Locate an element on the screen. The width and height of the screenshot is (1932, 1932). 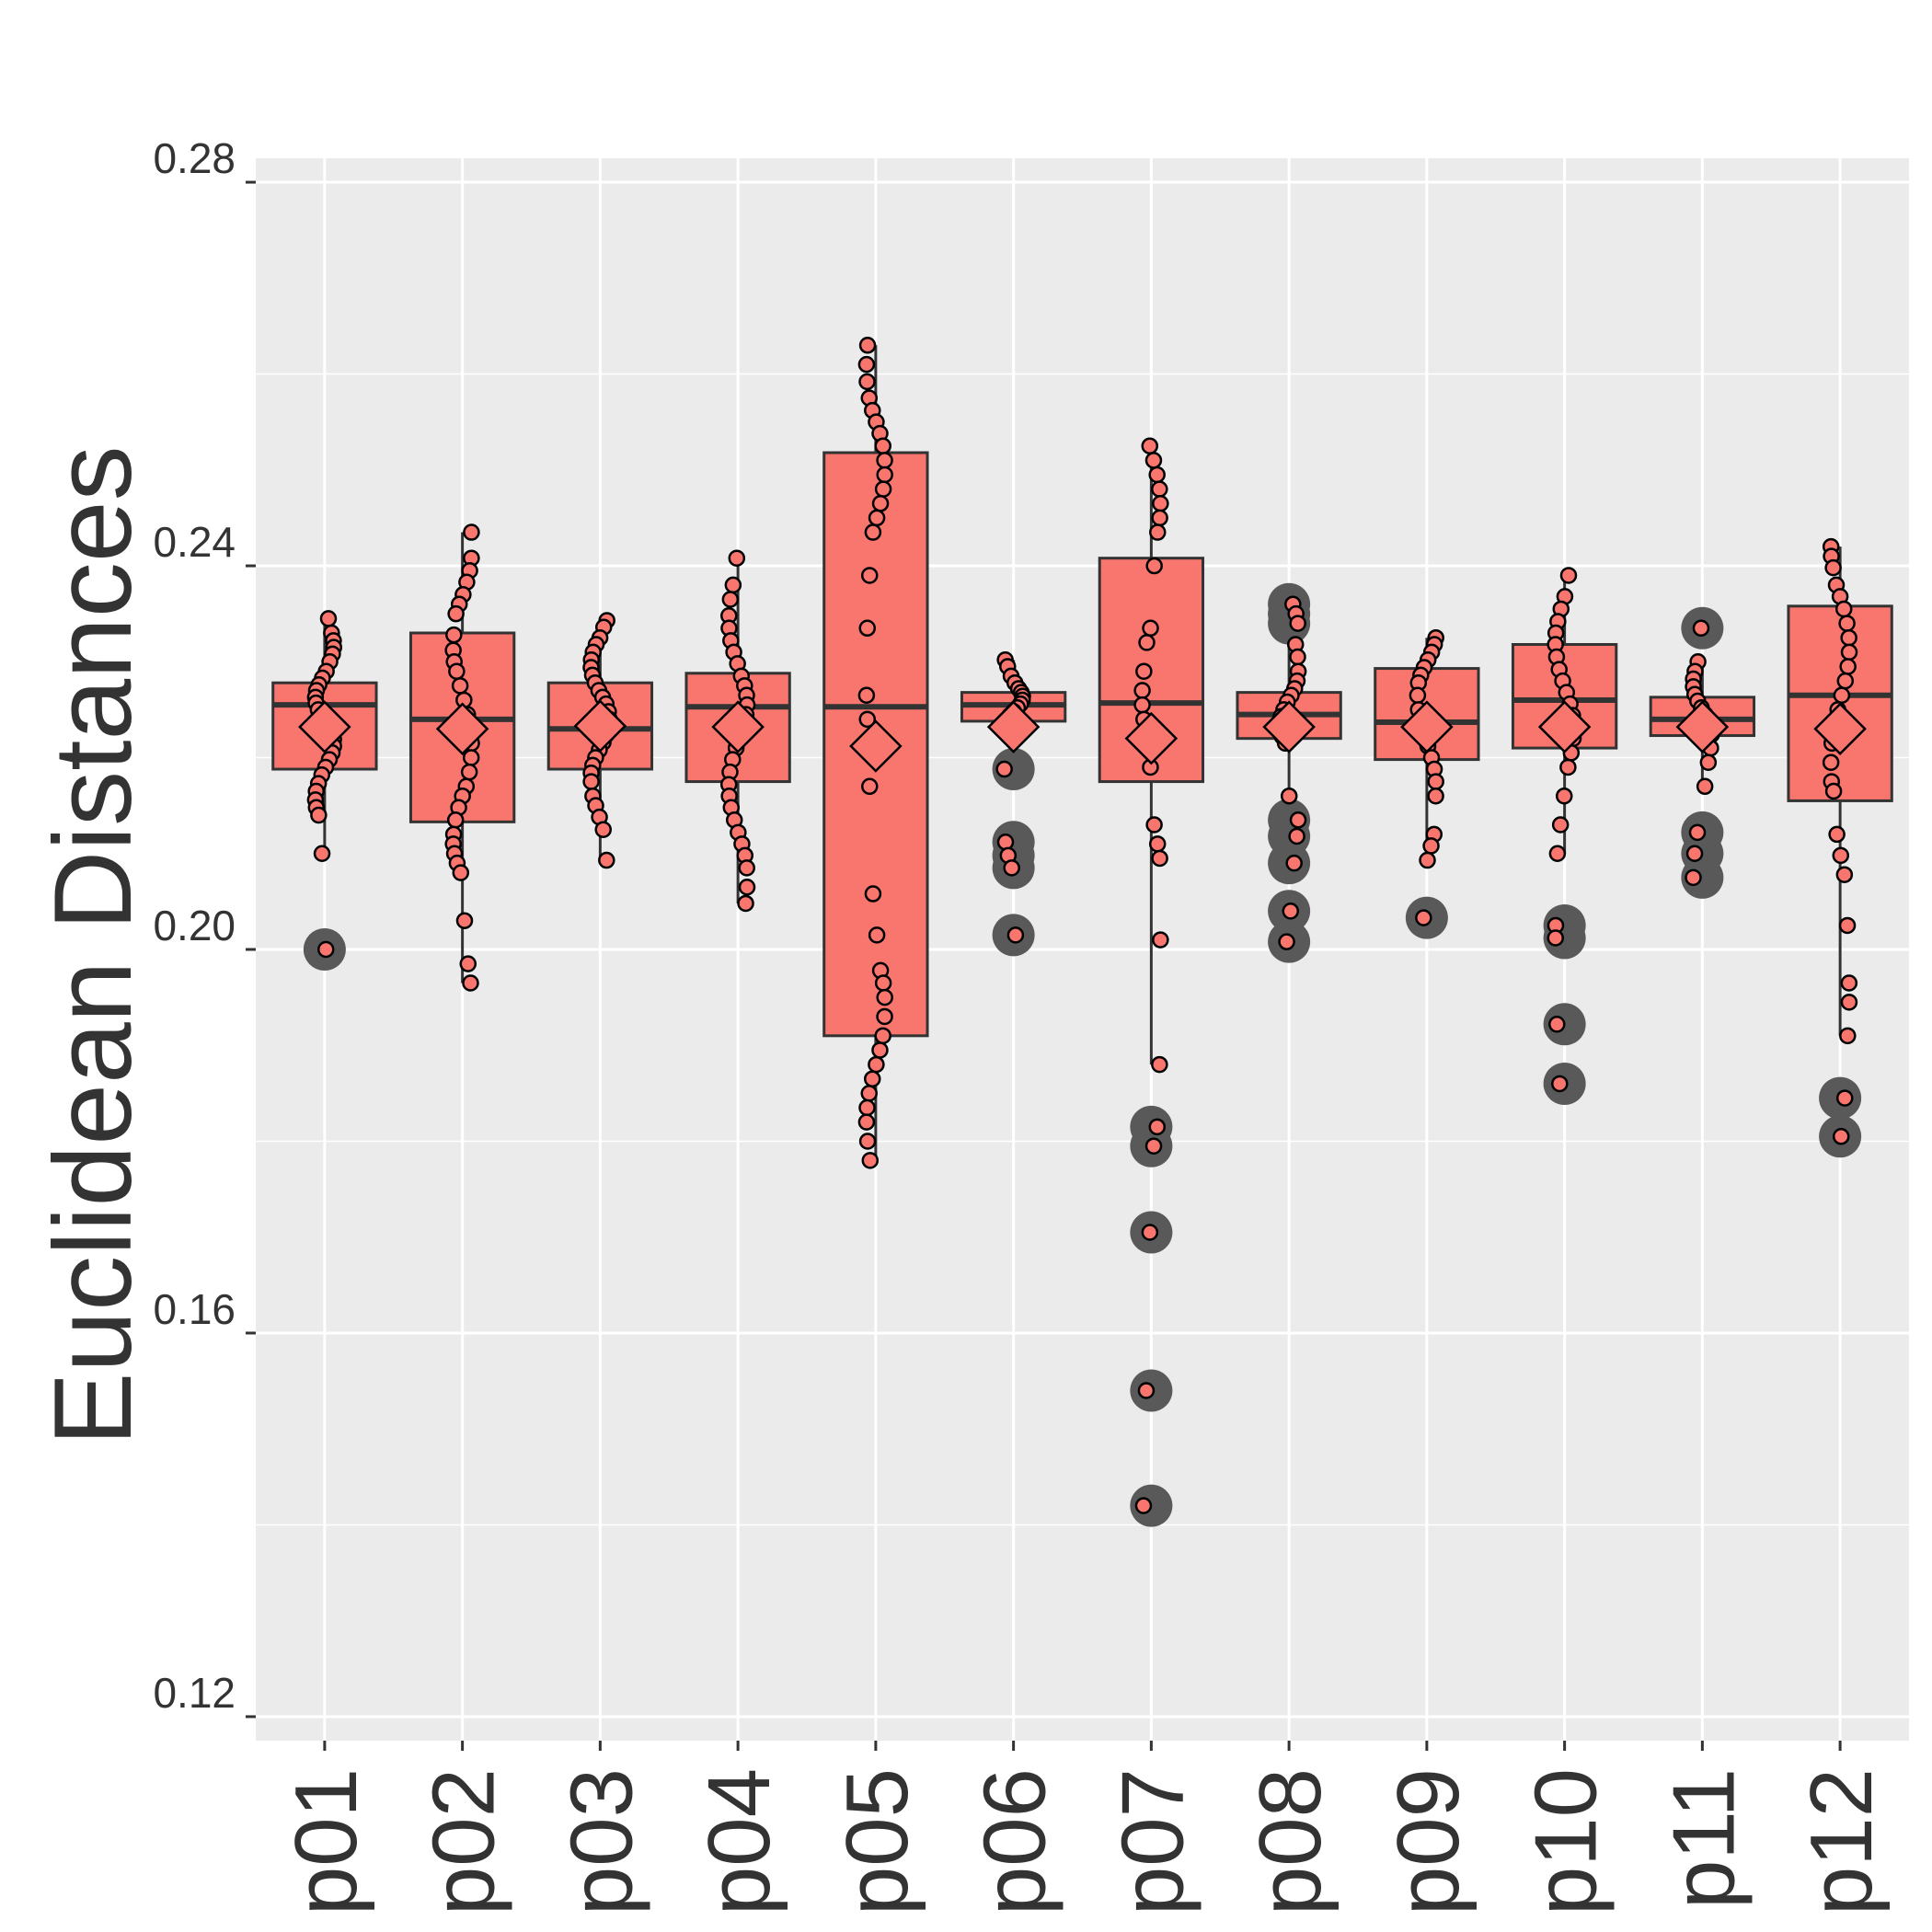
x-axis: p01 p02 p03 p04 p05 p06 p07 p08 p09 p10 p11 p12 is located at coordinates (1084, 1828).